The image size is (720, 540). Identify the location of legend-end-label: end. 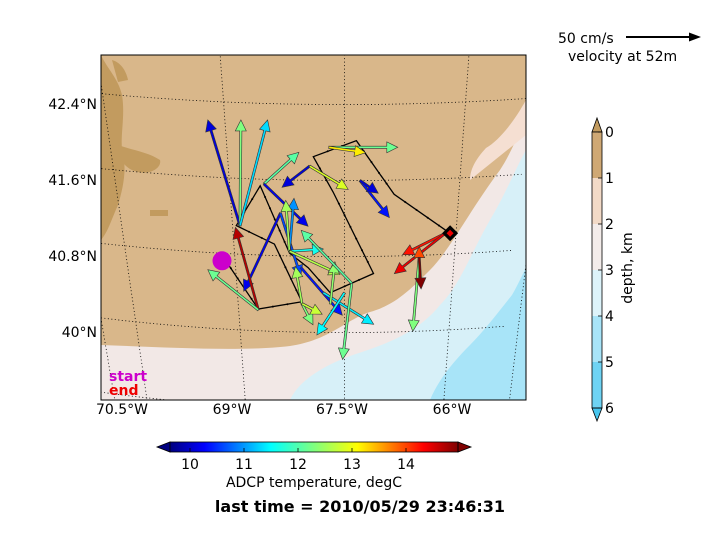
(123, 391).